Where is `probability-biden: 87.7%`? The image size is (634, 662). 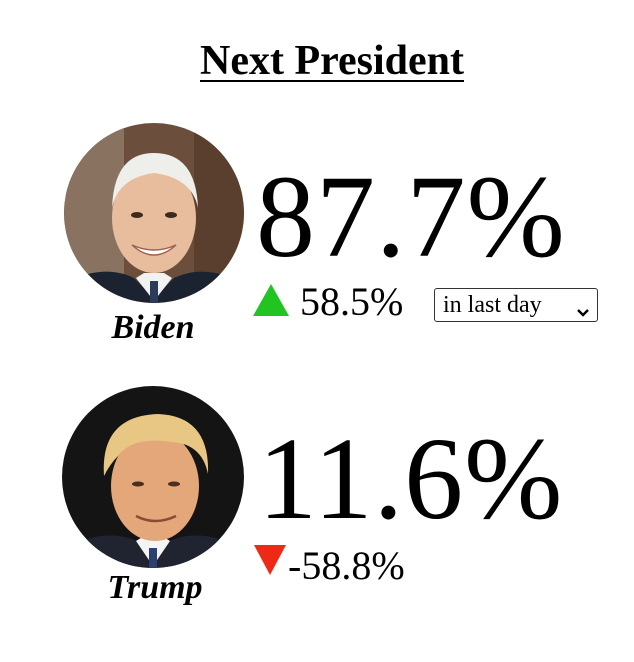
probability-biden: 87.7% is located at coordinates (411, 216).